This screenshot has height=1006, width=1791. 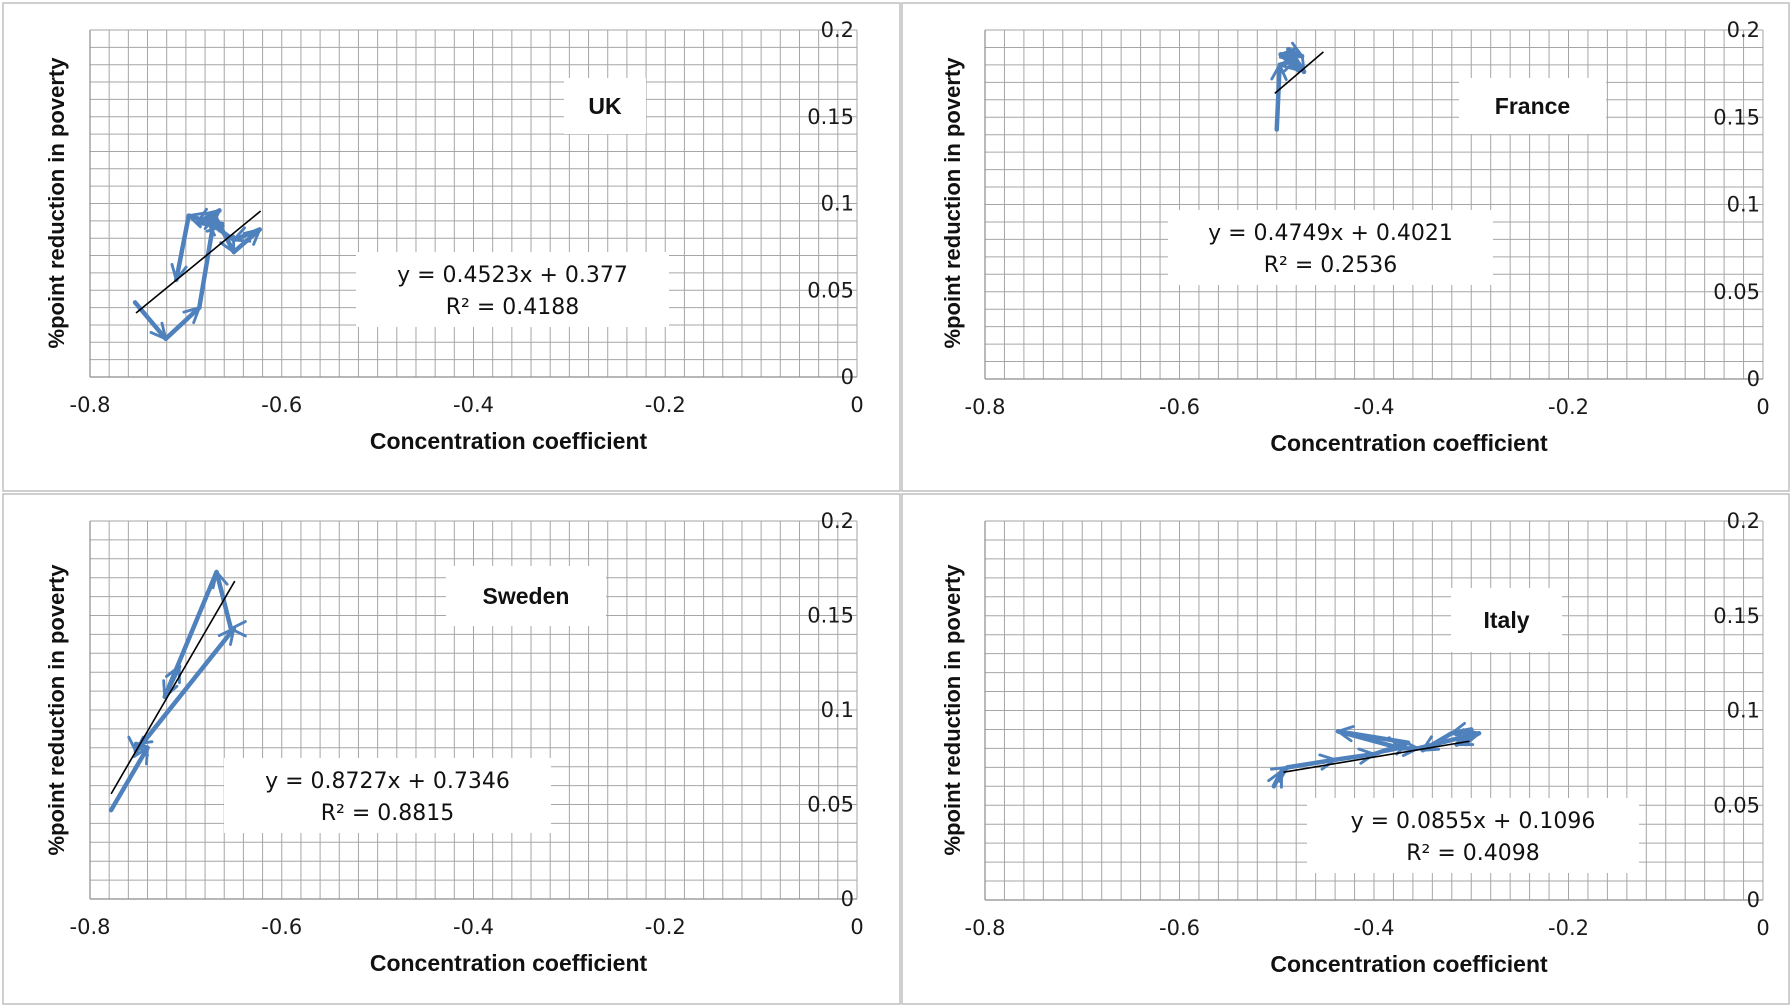 What do you see at coordinates (513, 307) in the screenshot?
I see `r-squared: R² = 0.4188` at bounding box center [513, 307].